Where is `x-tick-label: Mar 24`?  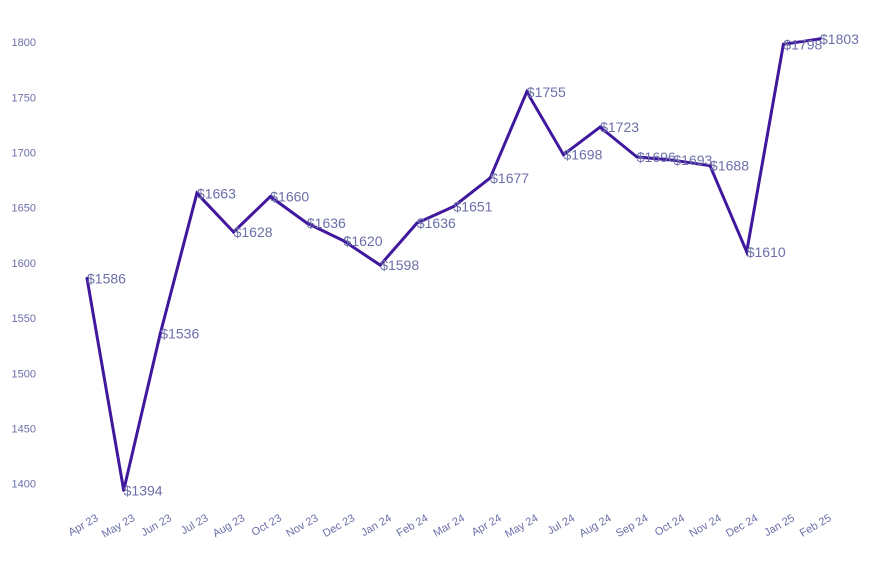
x-tick-label: Mar 24 is located at coordinates (449, 526).